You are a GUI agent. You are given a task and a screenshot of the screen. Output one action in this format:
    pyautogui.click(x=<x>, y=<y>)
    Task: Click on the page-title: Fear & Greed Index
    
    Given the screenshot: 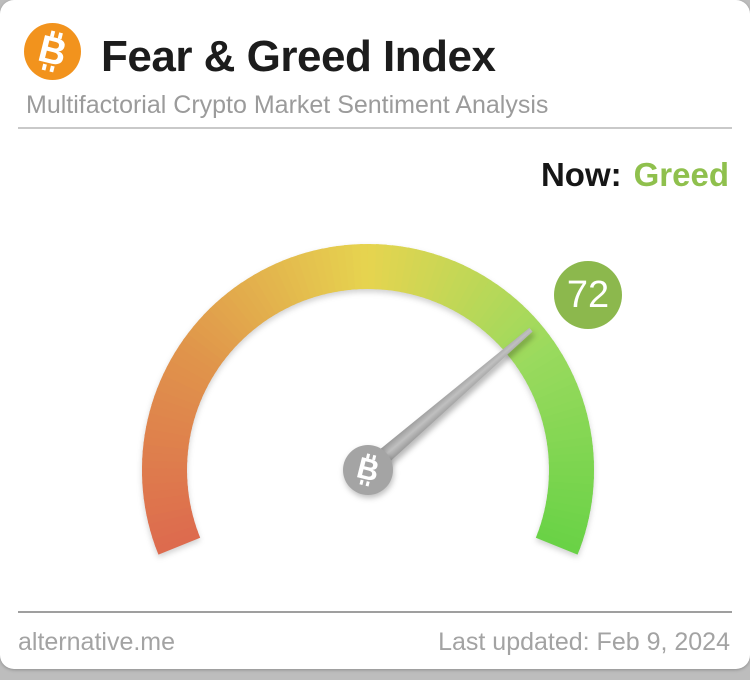 What is the action you would take?
    pyautogui.click(x=298, y=56)
    